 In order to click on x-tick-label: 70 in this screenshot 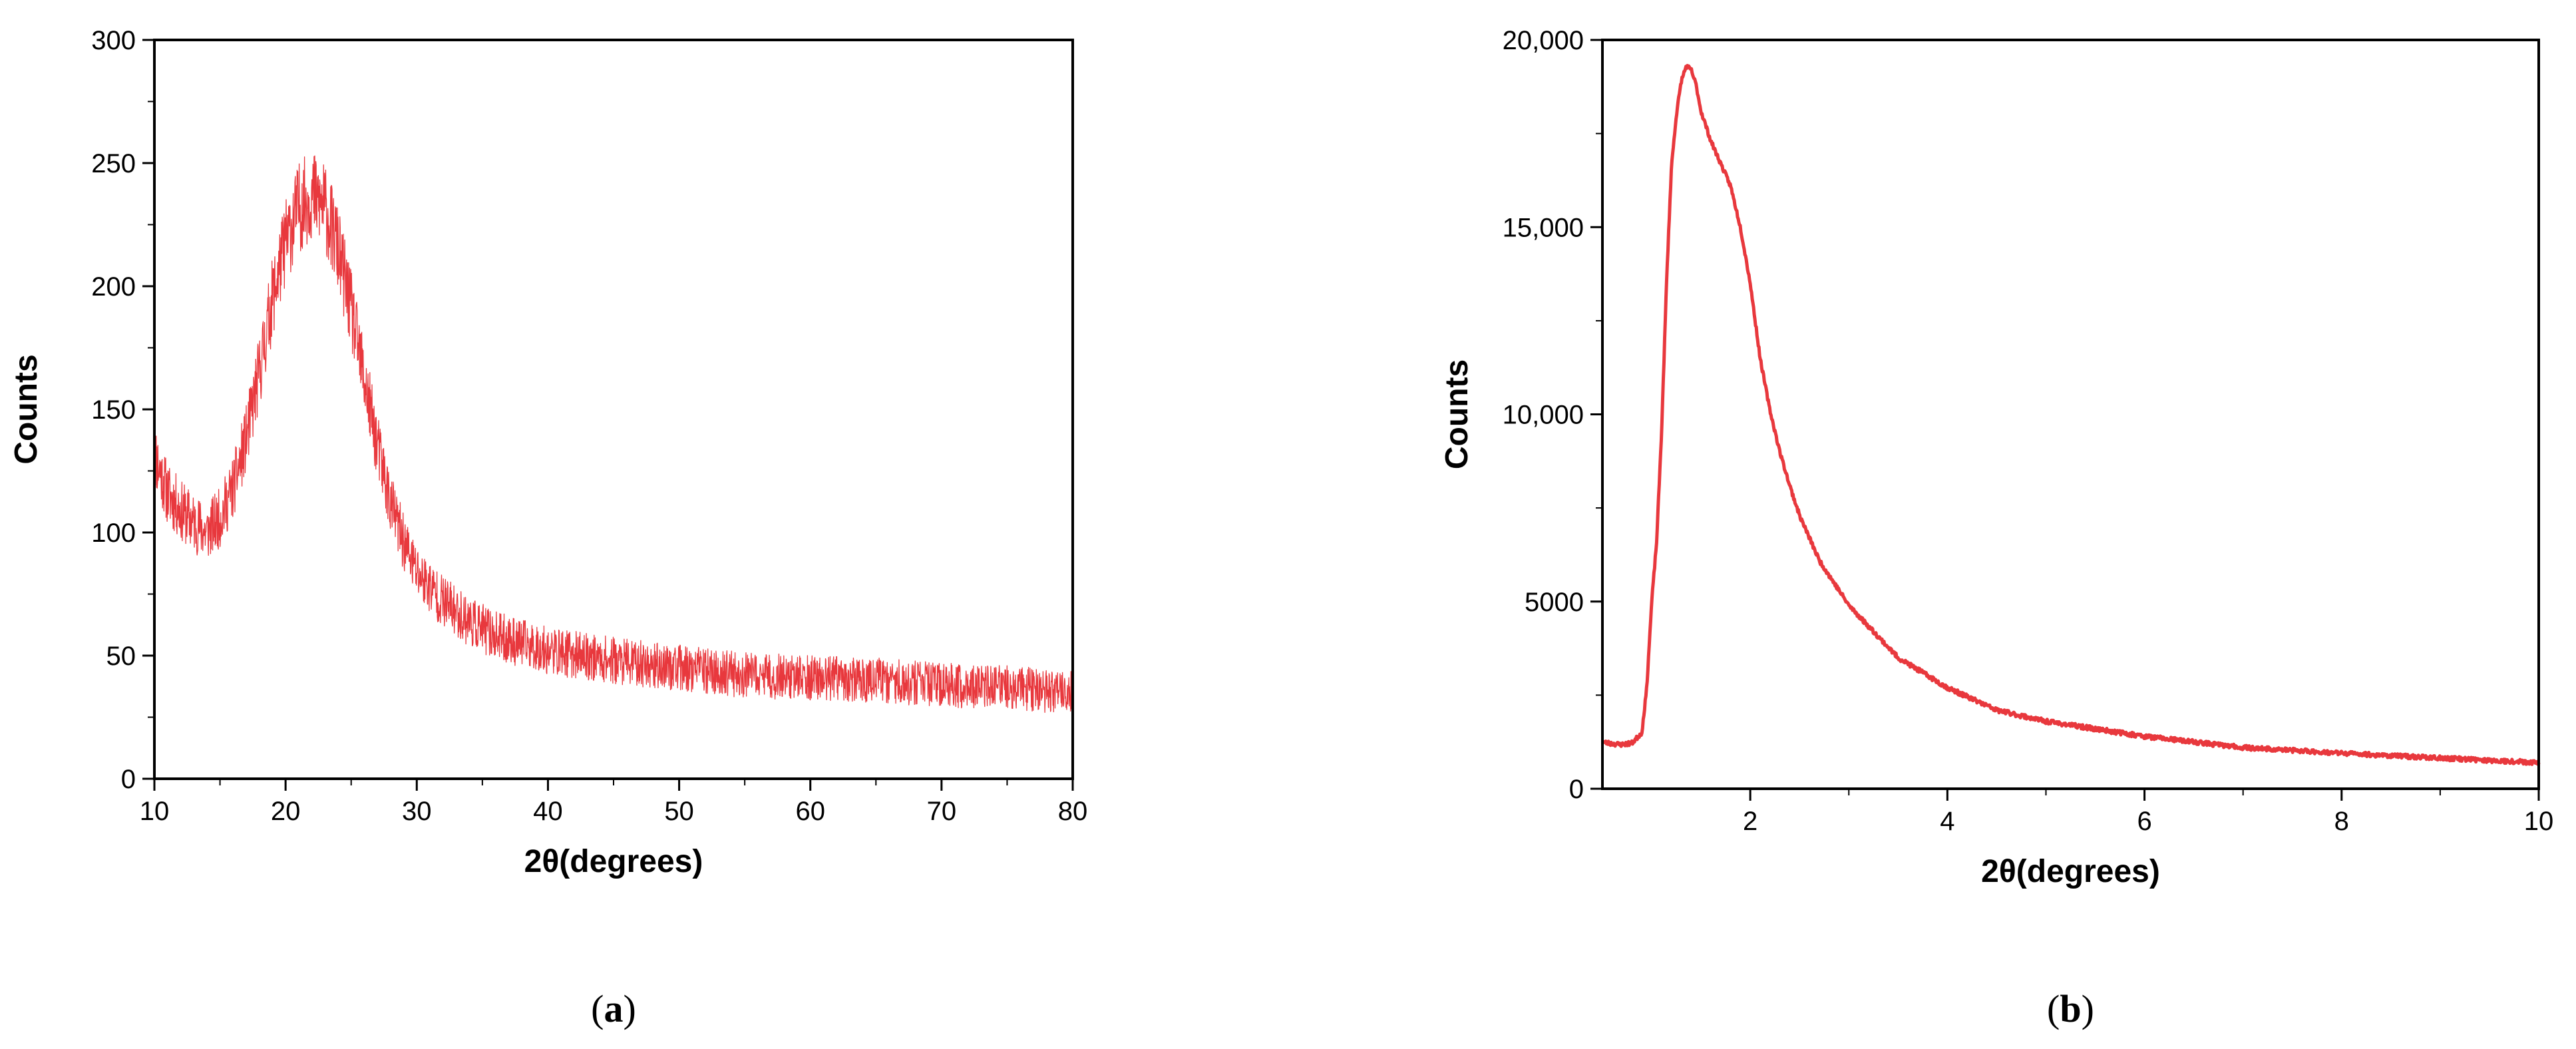, I will do `click(942, 811)`.